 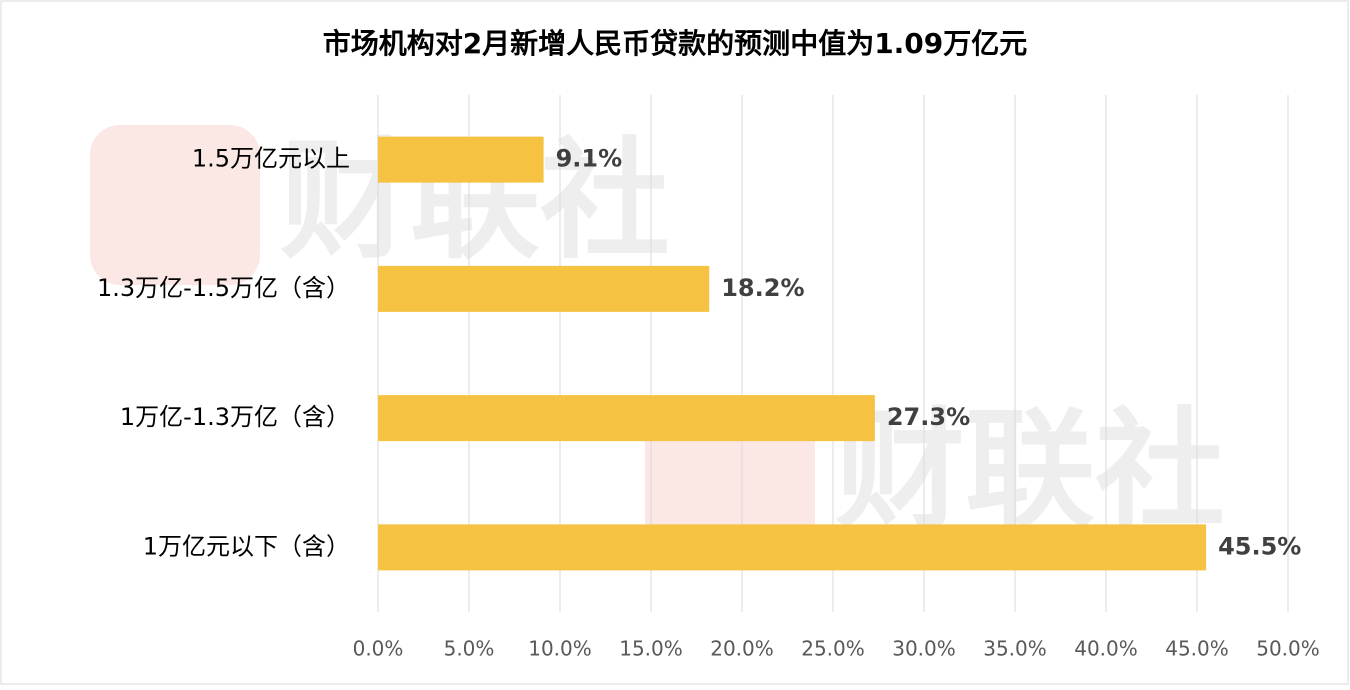 What do you see at coordinates (560, 649) in the screenshot?
I see `x-tick-label: 10.0%` at bounding box center [560, 649].